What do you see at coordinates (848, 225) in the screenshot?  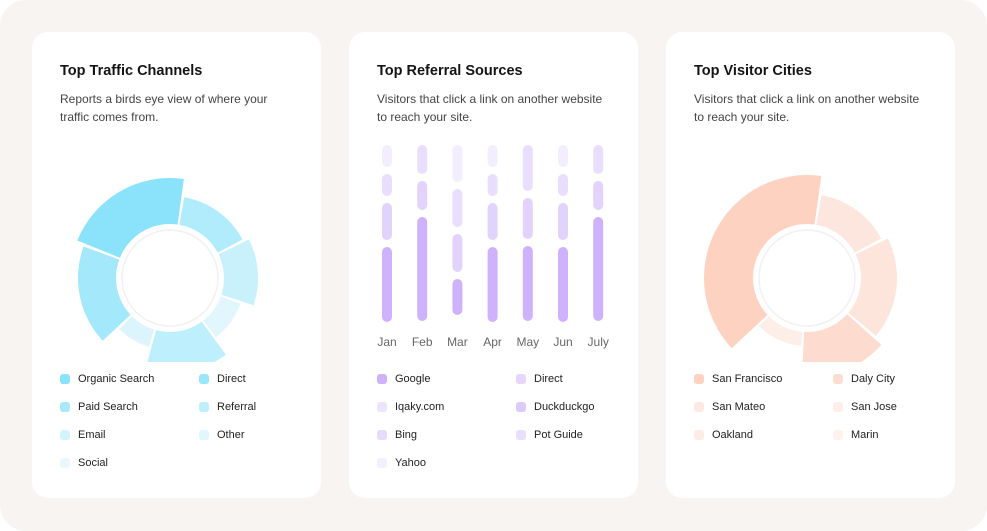 I see `donut-segment-daly-city` at bounding box center [848, 225].